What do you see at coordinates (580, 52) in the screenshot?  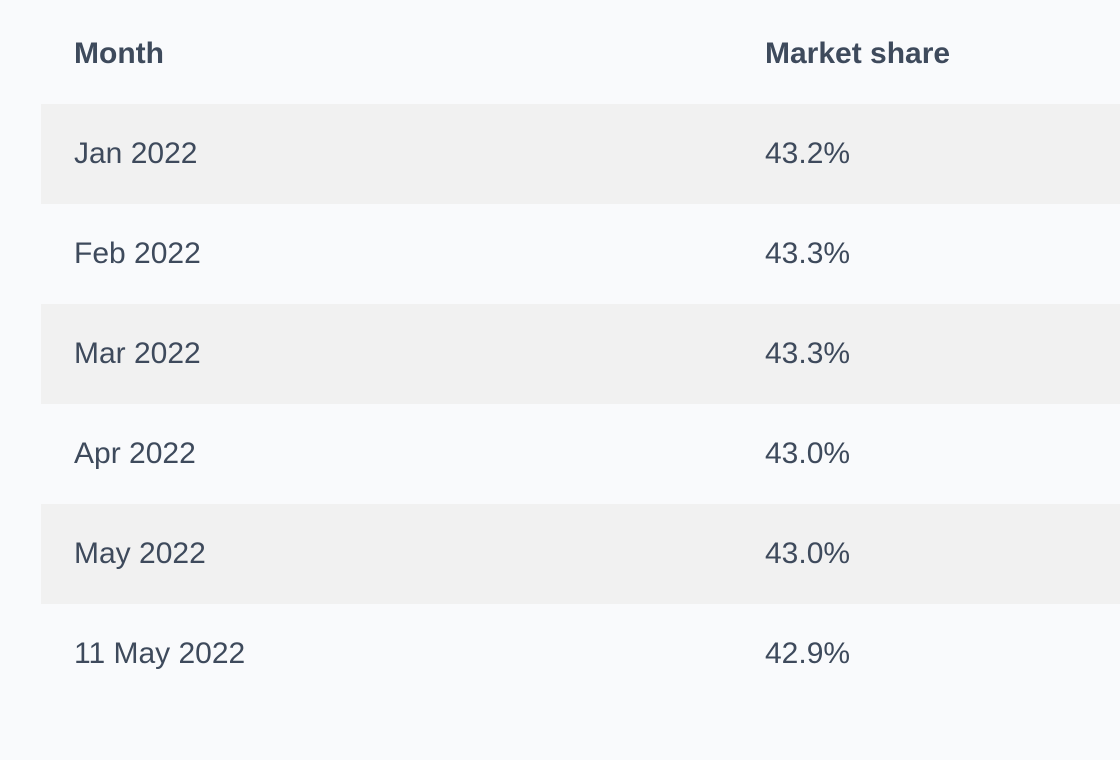 I see `table-header-row: Month Market share` at bounding box center [580, 52].